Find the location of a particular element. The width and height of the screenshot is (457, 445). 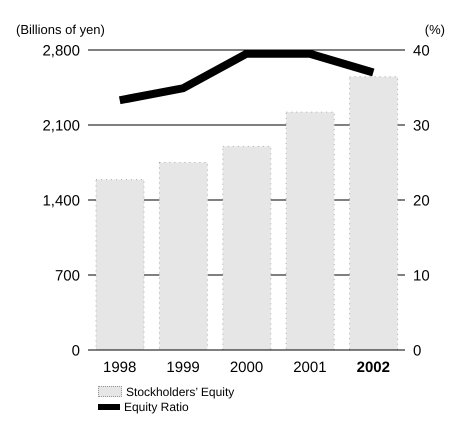

text: Stockholders’ Equity is located at coordinates (180, 391).